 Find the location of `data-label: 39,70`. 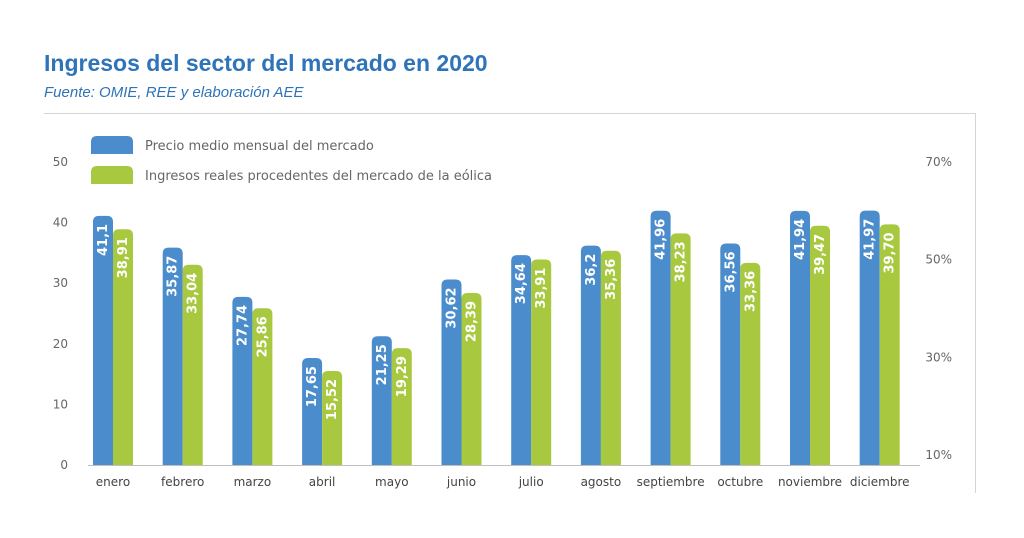

data-label: 39,70 is located at coordinates (890, 252).